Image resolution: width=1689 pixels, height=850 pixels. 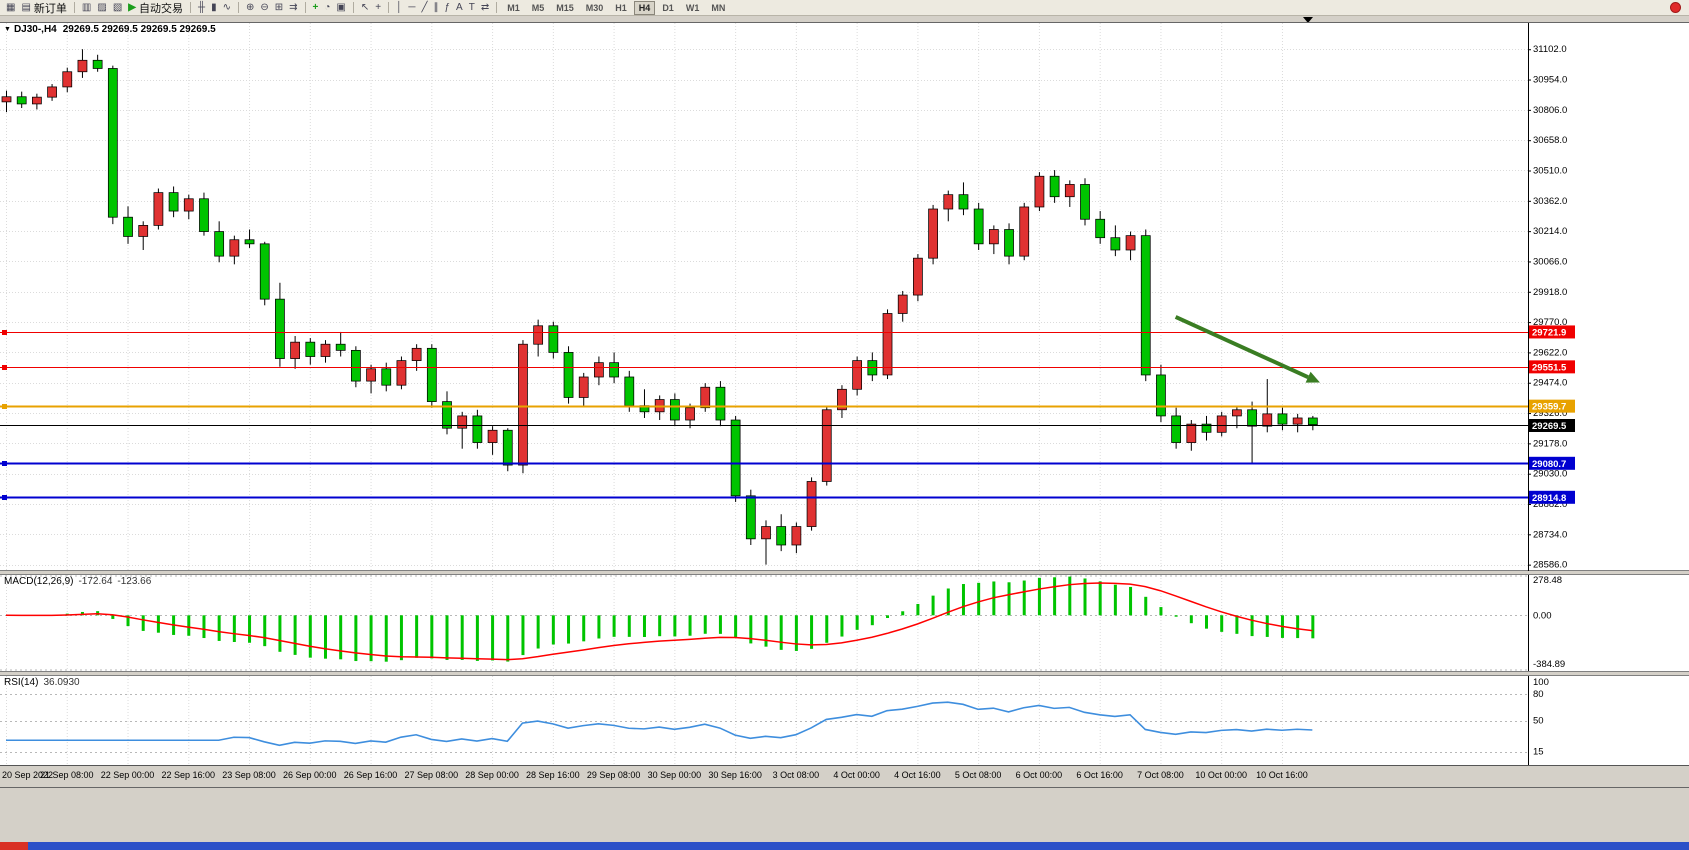 I want to click on templates-button: ▣, so click(x=340, y=8).